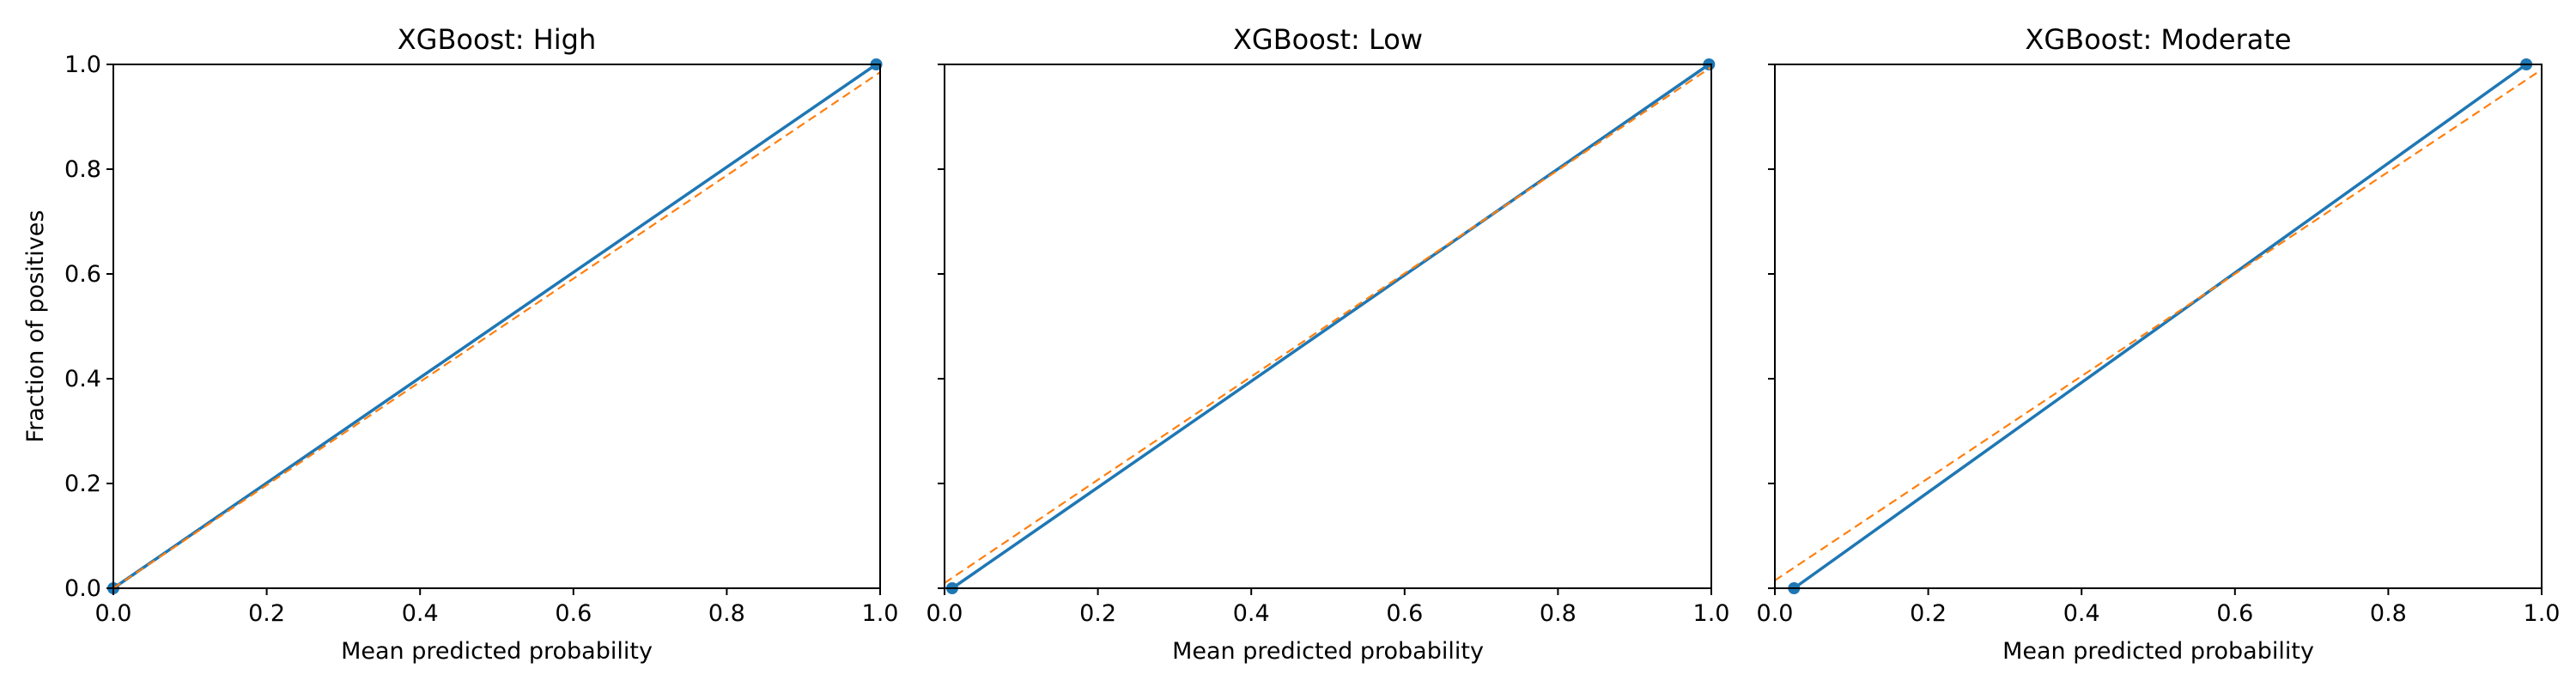 The width and height of the screenshot is (2576, 687). Describe the element at coordinates (82, 274) in the screenshot. I see `y-tick-label: 0.6` at that location.